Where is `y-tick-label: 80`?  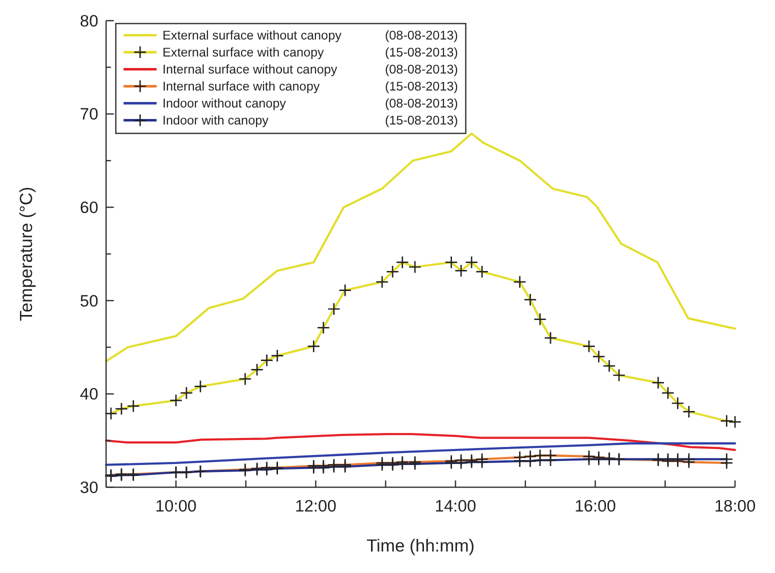 y-tick-label: 80 is located at coordinates (89, 20).